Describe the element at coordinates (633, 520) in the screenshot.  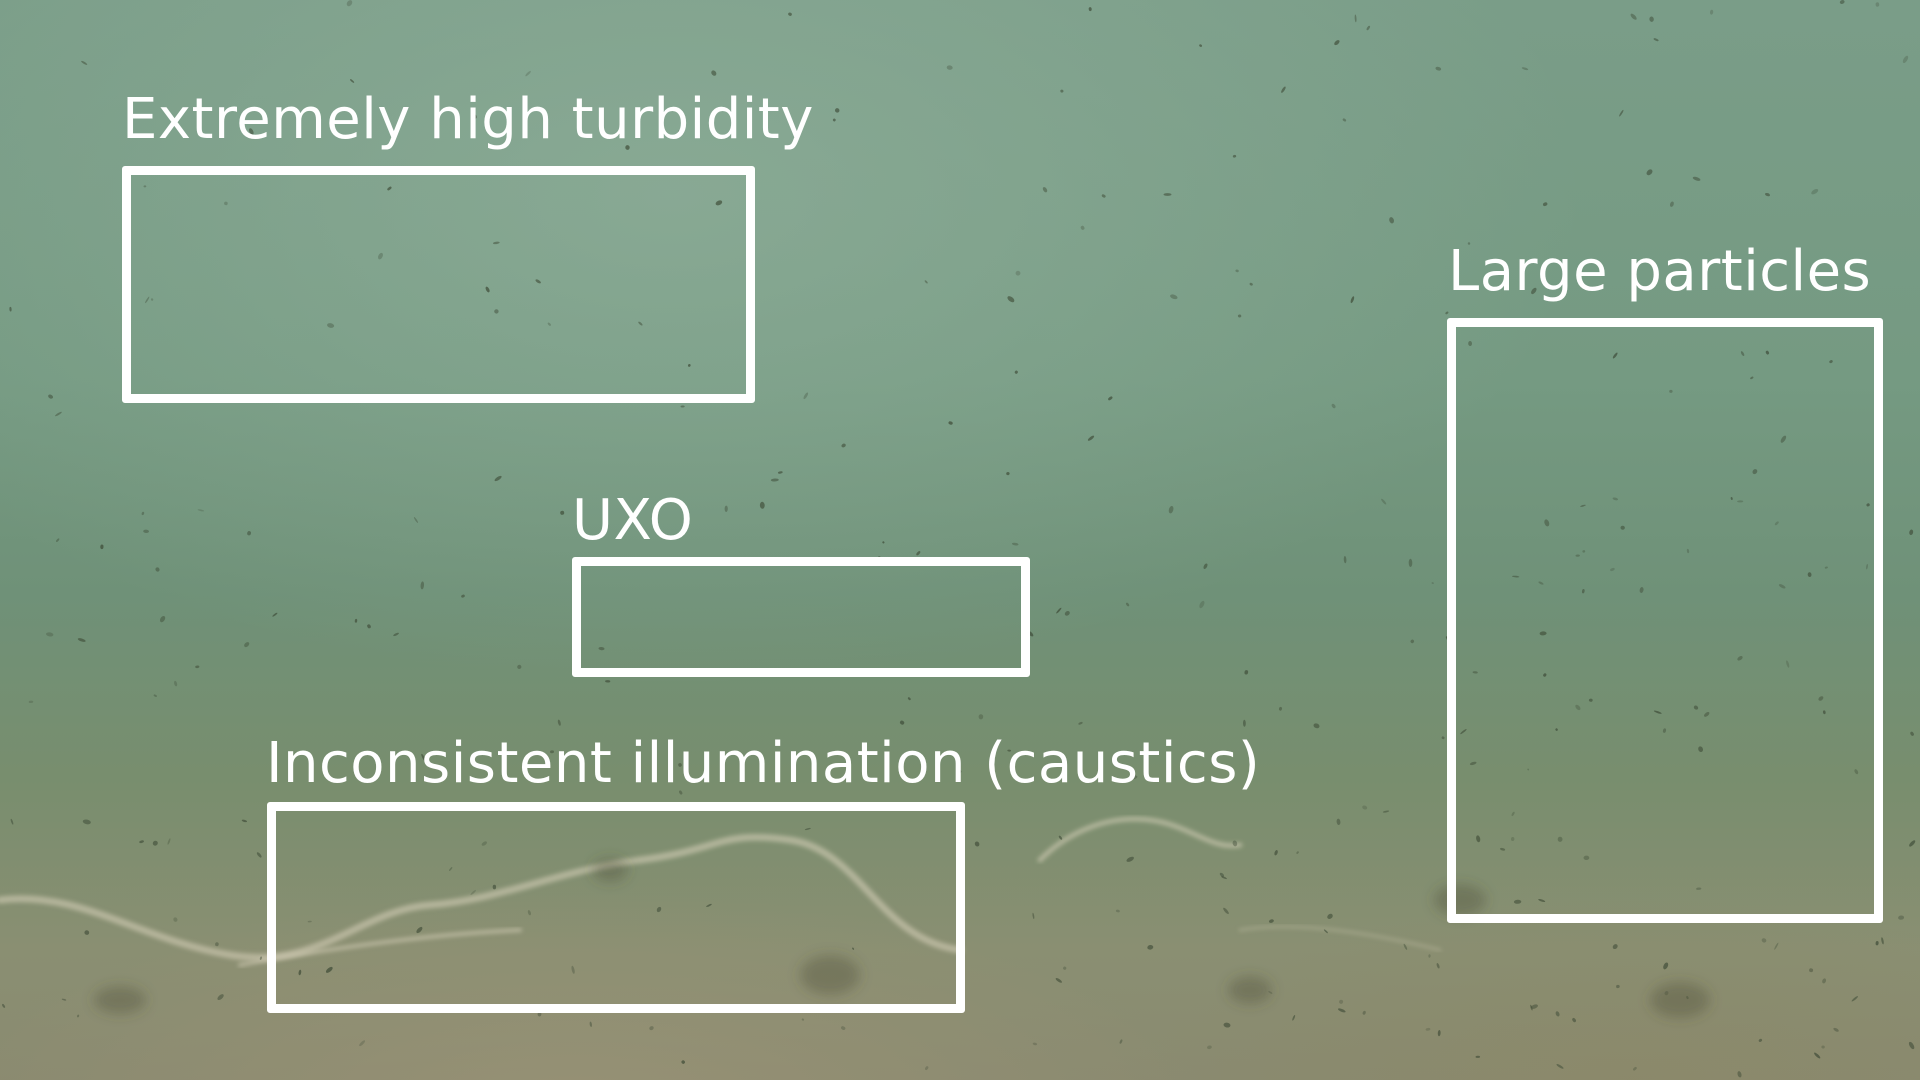
I see `uxo-label: UXO` at that location.